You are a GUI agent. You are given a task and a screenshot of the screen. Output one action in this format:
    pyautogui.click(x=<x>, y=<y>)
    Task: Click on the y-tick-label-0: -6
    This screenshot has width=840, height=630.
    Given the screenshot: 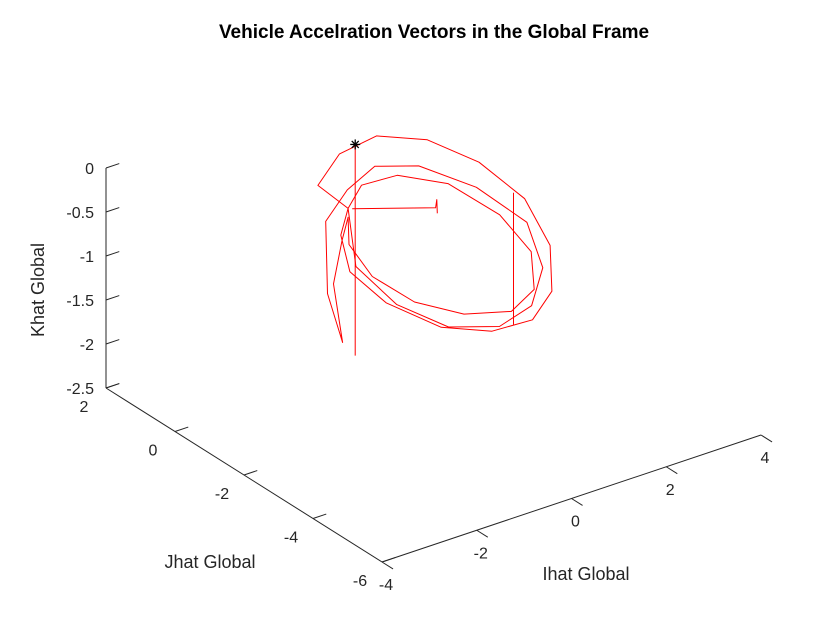 What is the action you would take?
    pyautogui.click(x=360, y=581)
    